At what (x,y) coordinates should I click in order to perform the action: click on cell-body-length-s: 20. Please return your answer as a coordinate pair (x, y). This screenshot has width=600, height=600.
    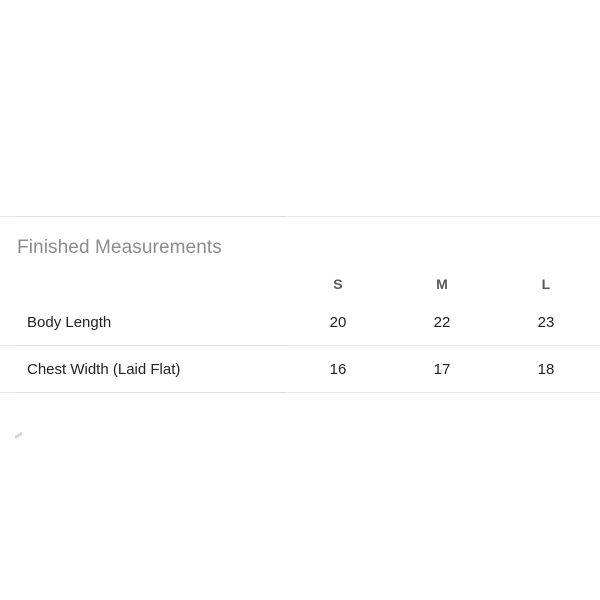
    Looking at the image, I should click on (338, 322).